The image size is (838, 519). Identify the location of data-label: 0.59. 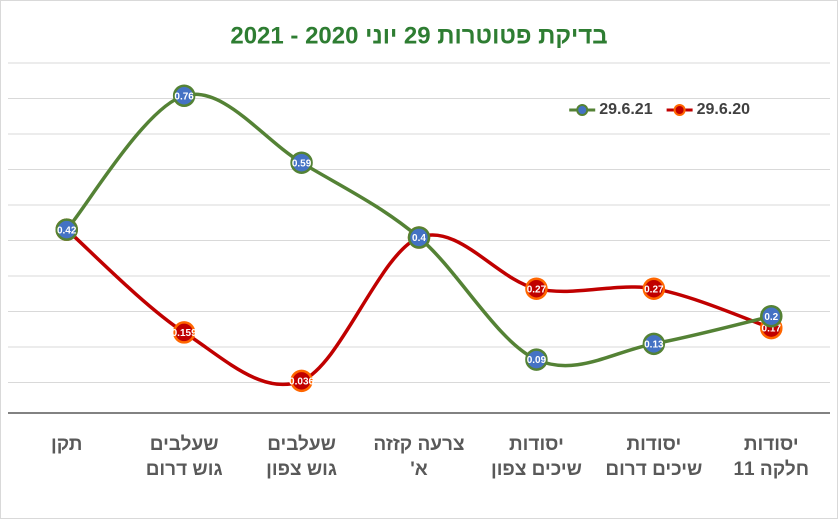
(302, 163).